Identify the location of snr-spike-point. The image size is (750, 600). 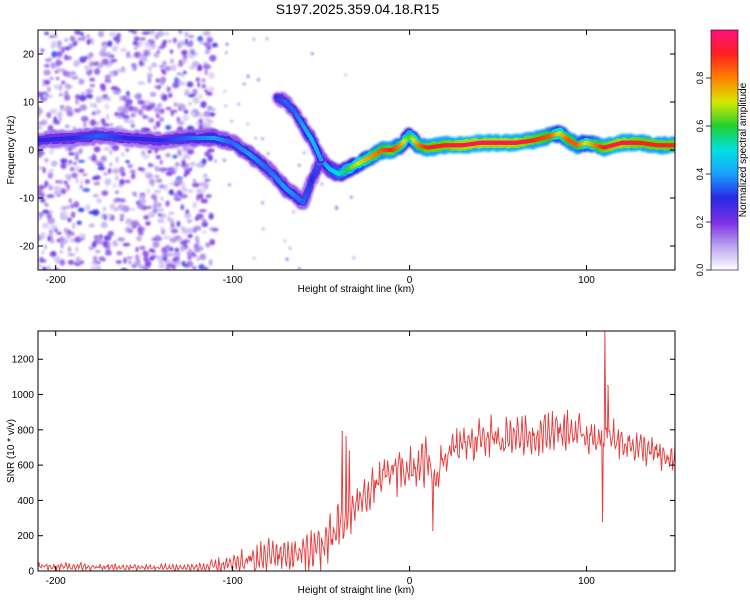
(349, 451).